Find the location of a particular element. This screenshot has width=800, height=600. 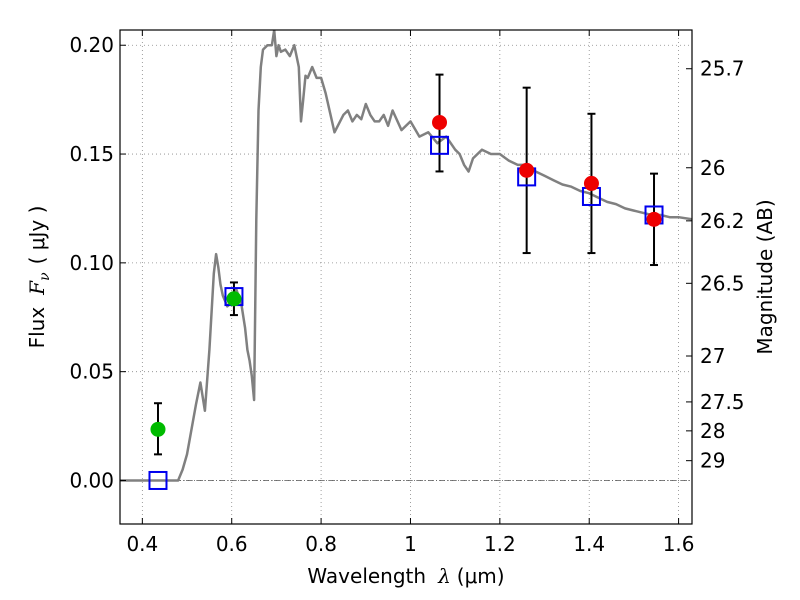

y-tick-label: 0.15 is located at coordinates (91, 154).